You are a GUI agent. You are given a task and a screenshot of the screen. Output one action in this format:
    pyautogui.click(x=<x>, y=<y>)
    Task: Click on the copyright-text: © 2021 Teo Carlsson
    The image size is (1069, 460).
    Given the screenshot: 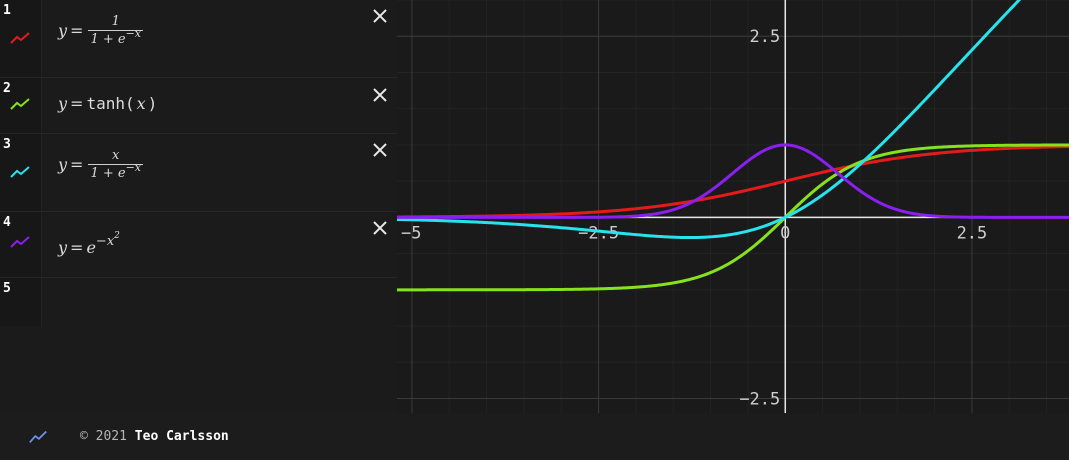 What is the action you would take?
    pyautogui.click(x=154, y=436)
    